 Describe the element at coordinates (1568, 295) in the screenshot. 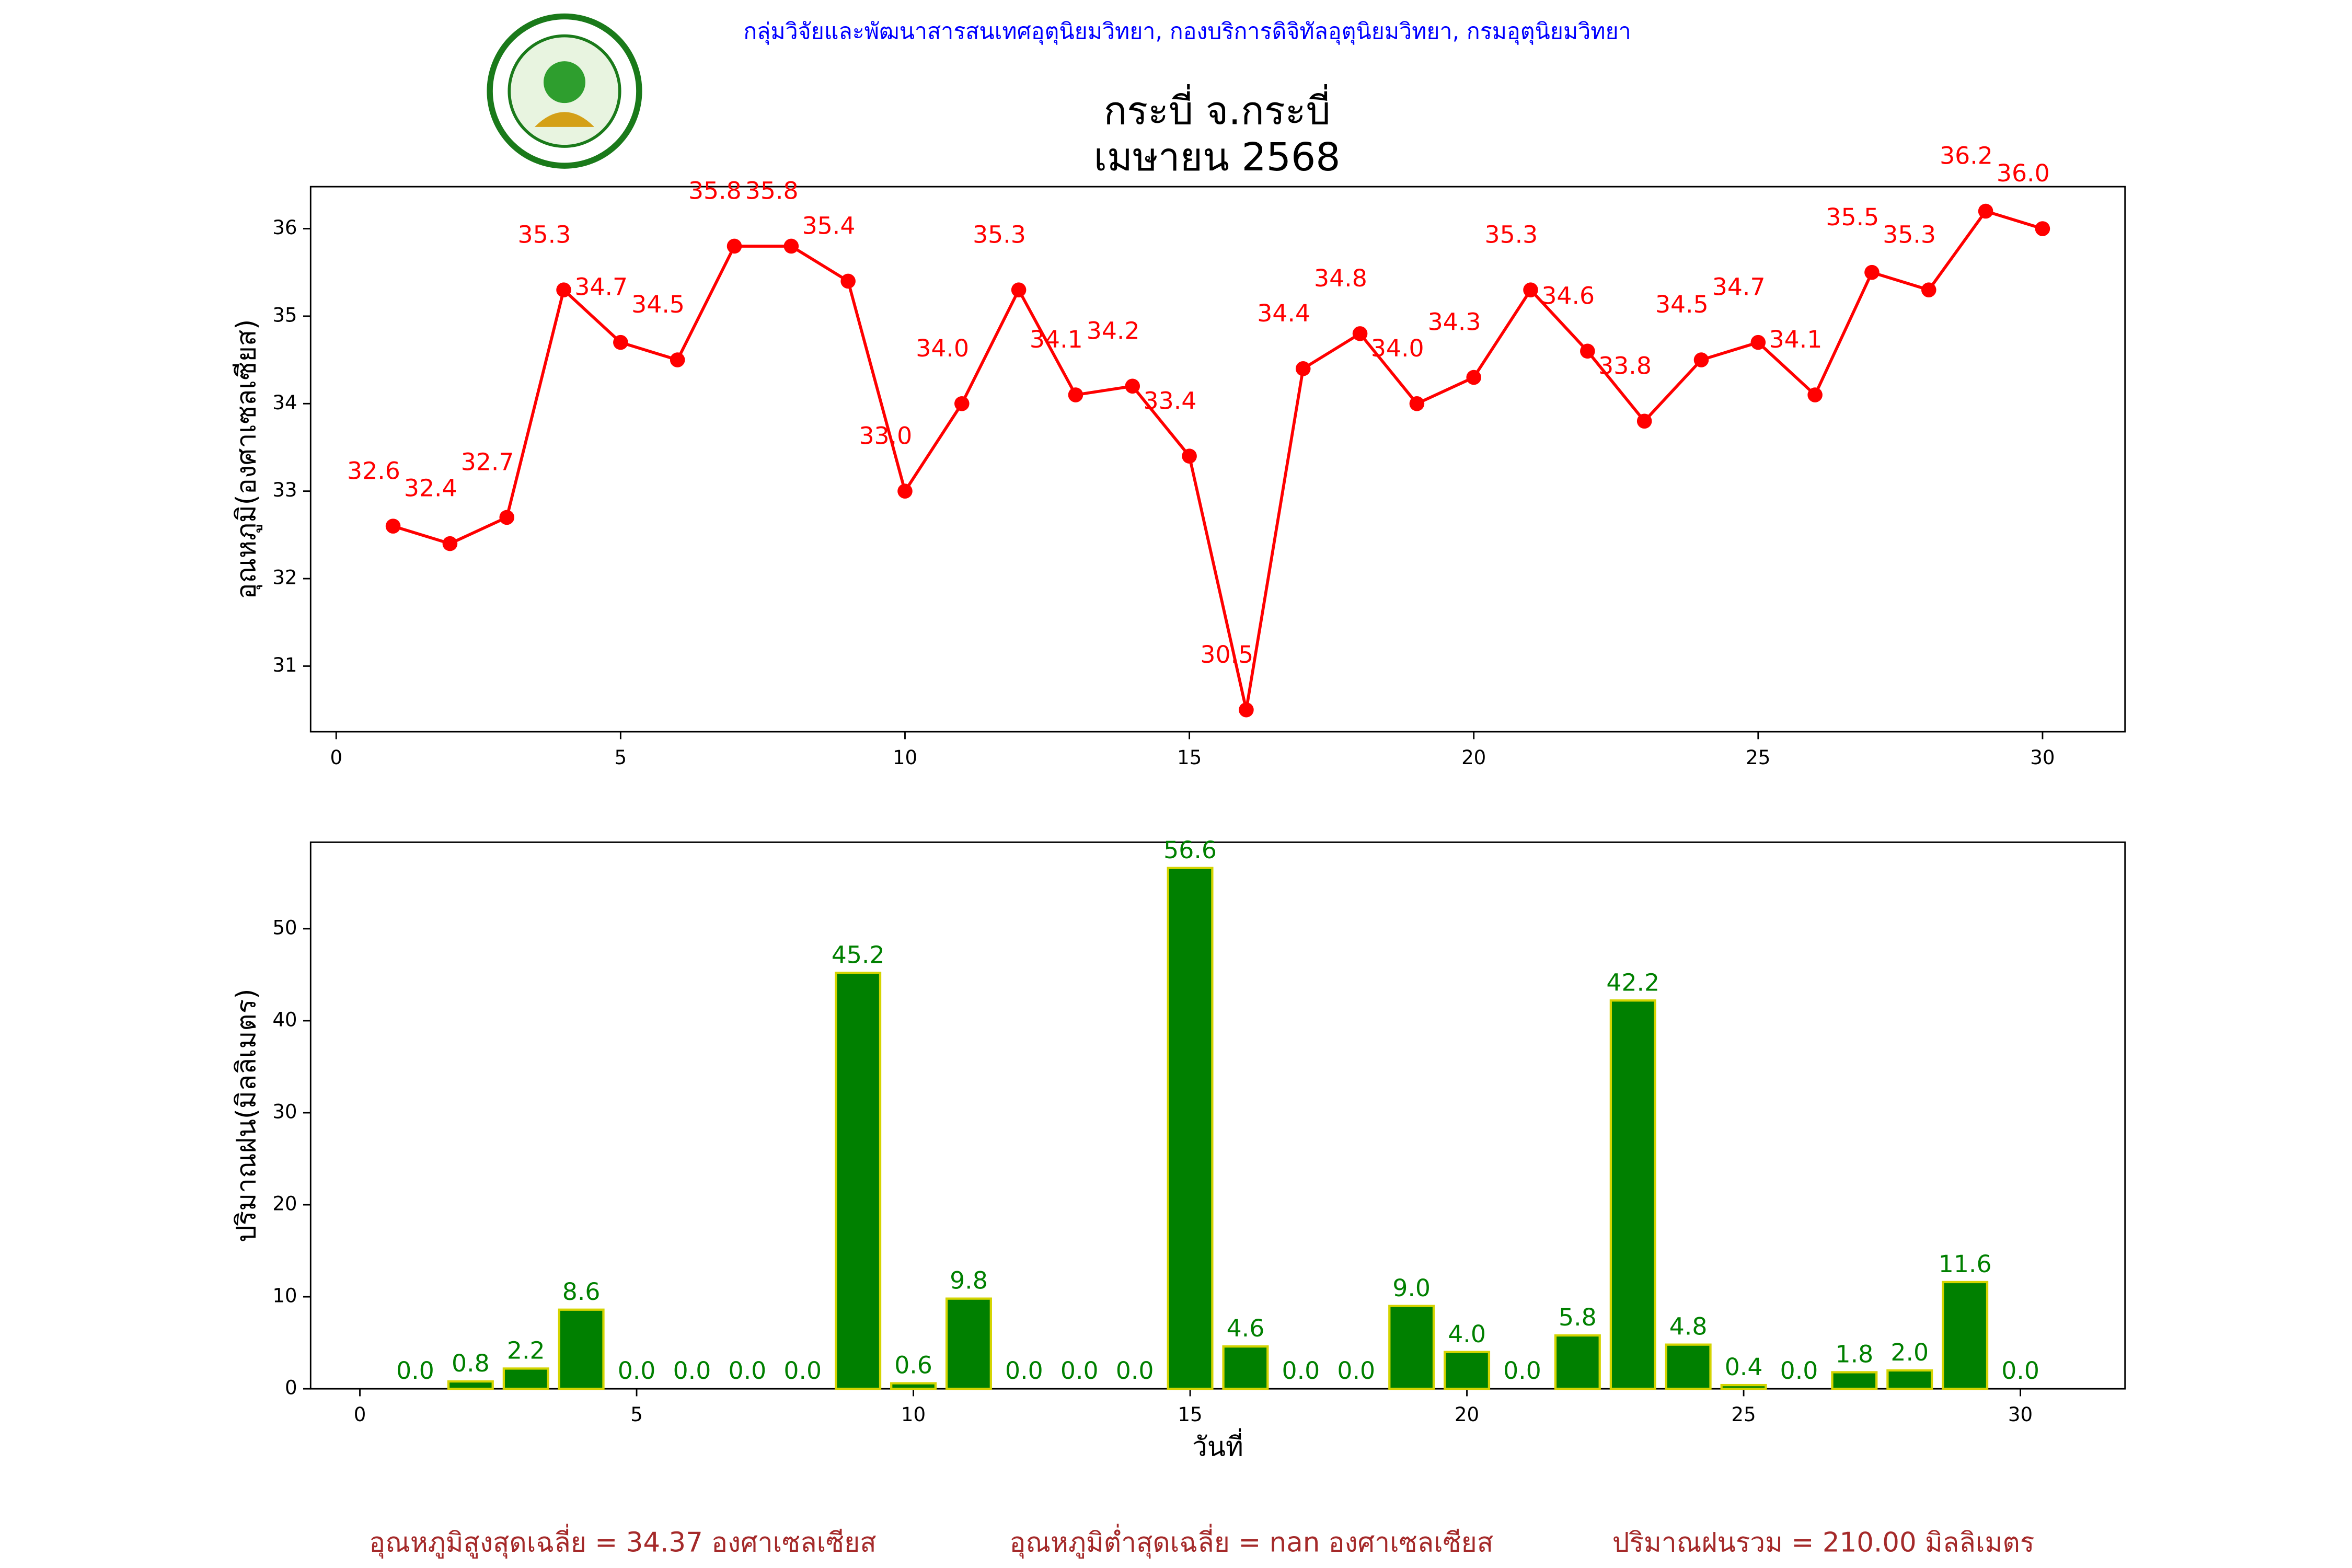

I see `data-label: 34.6` at that location.